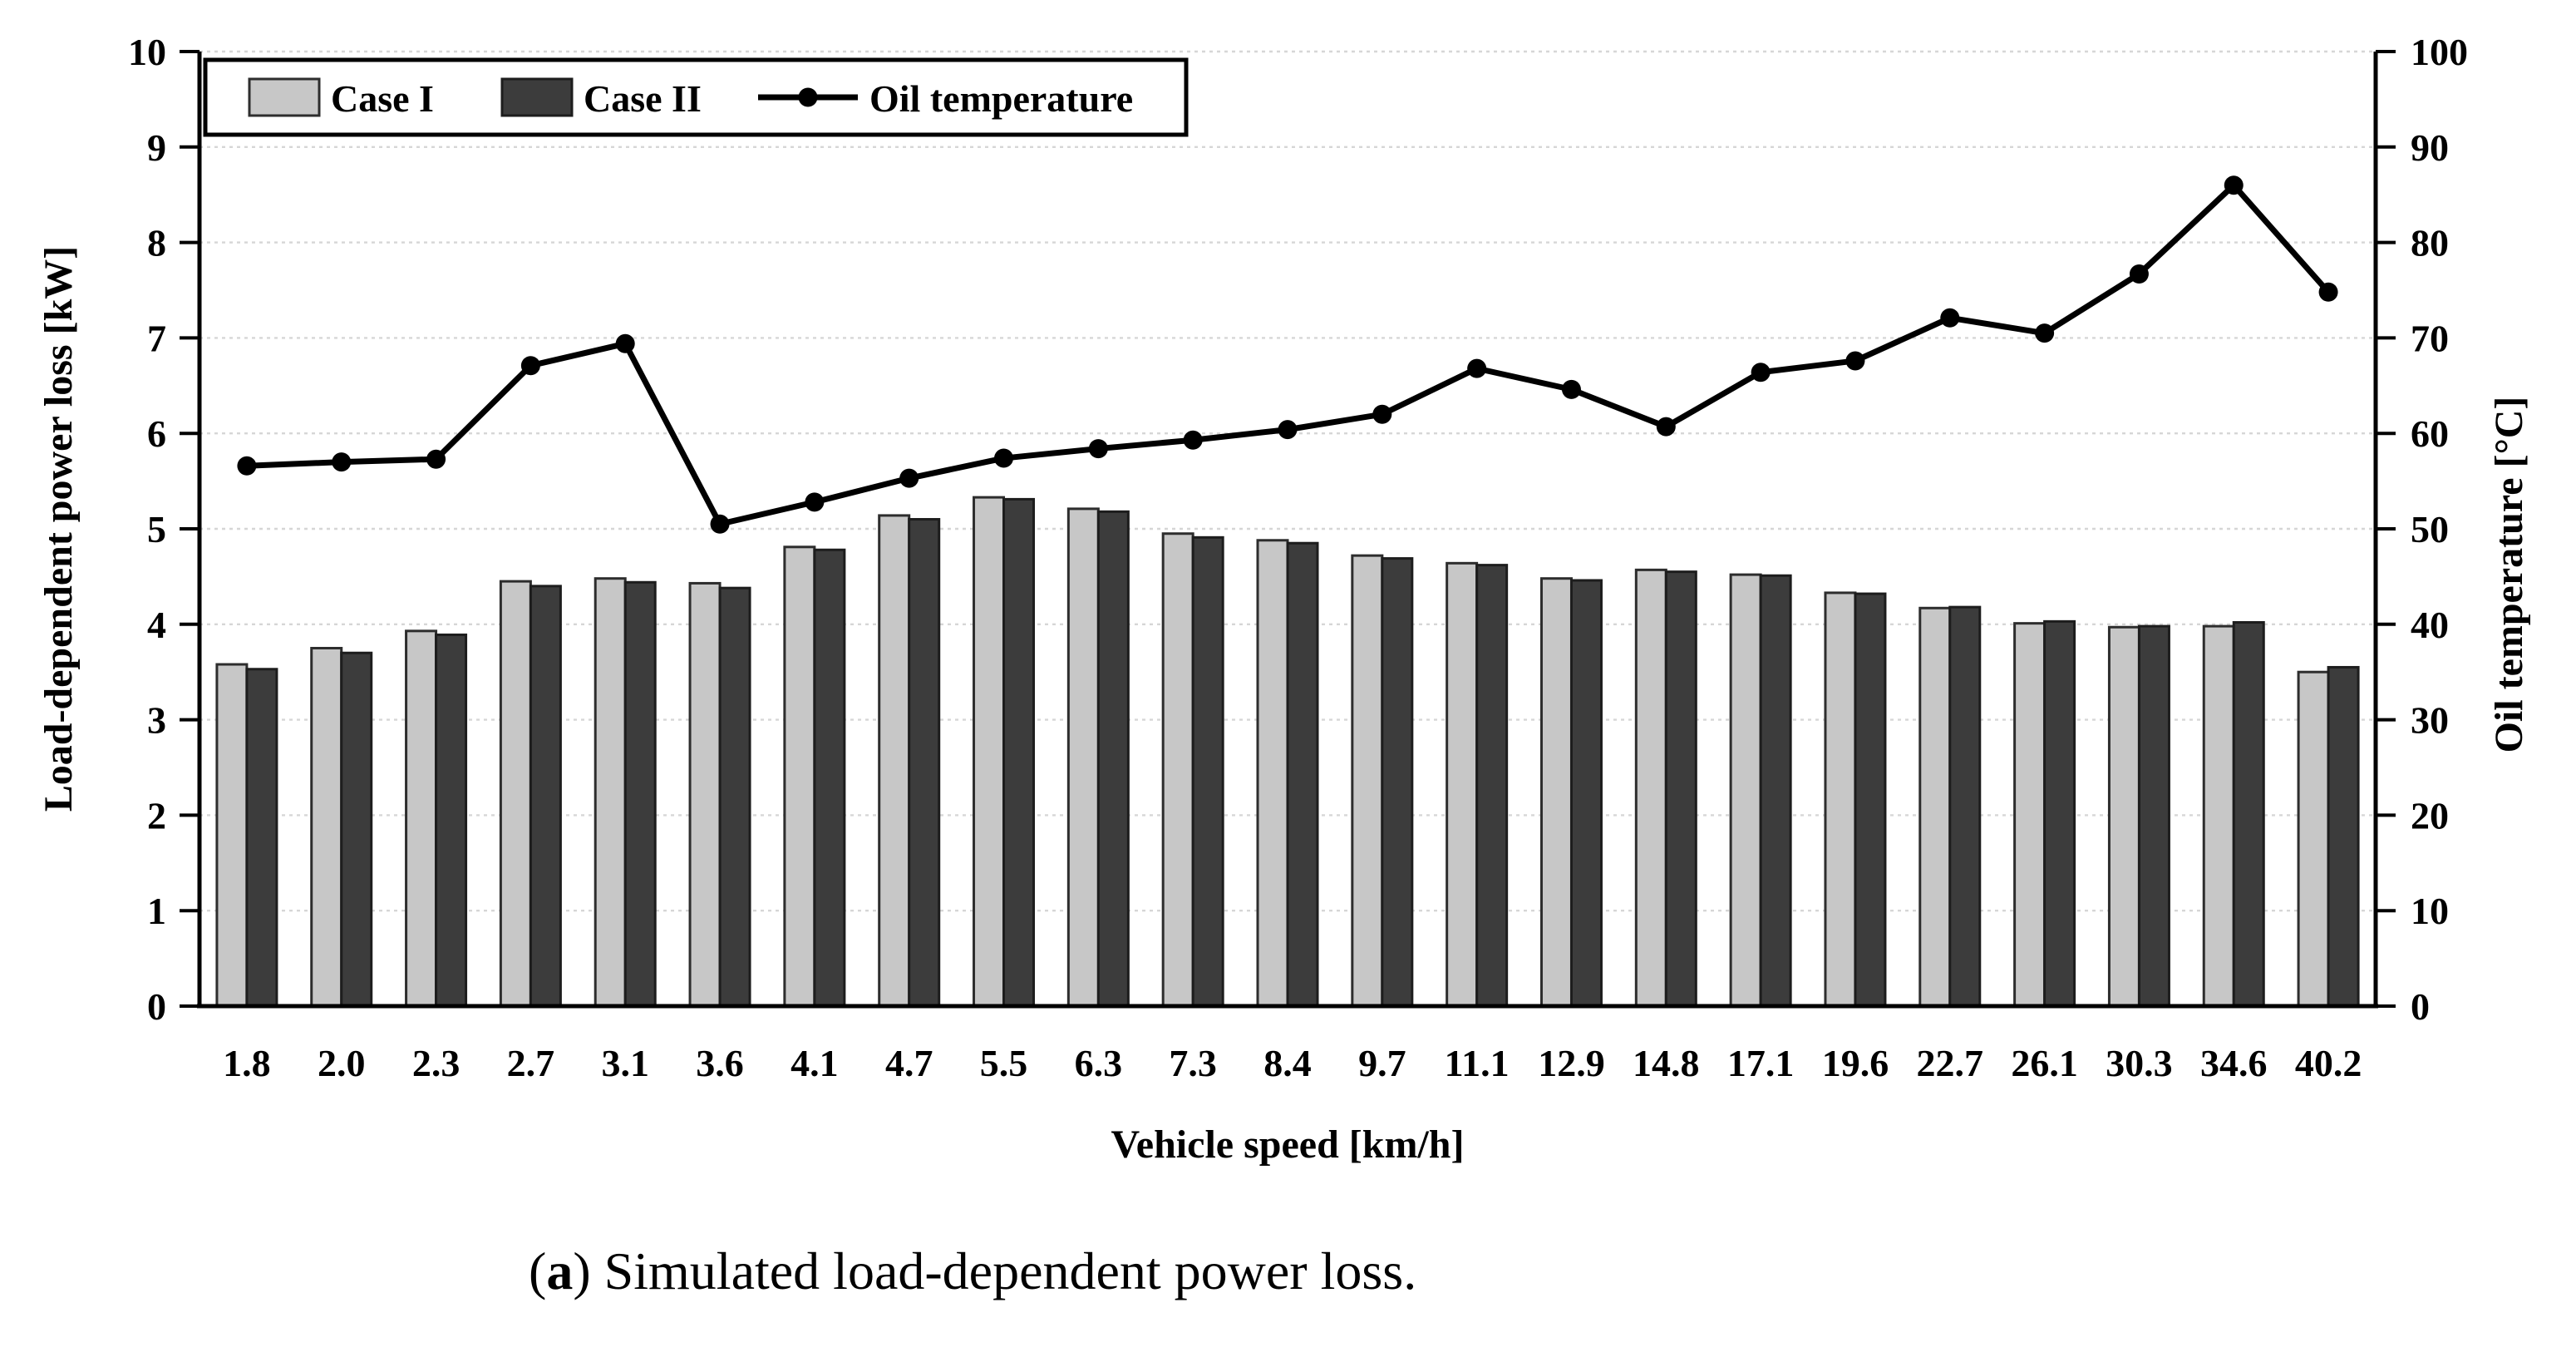 This screenshot has width=2576, height=1357. Describe the element at coordinates (2430, 338) in the screenshot. I see `right-axis-tick-label: 70` at that location.